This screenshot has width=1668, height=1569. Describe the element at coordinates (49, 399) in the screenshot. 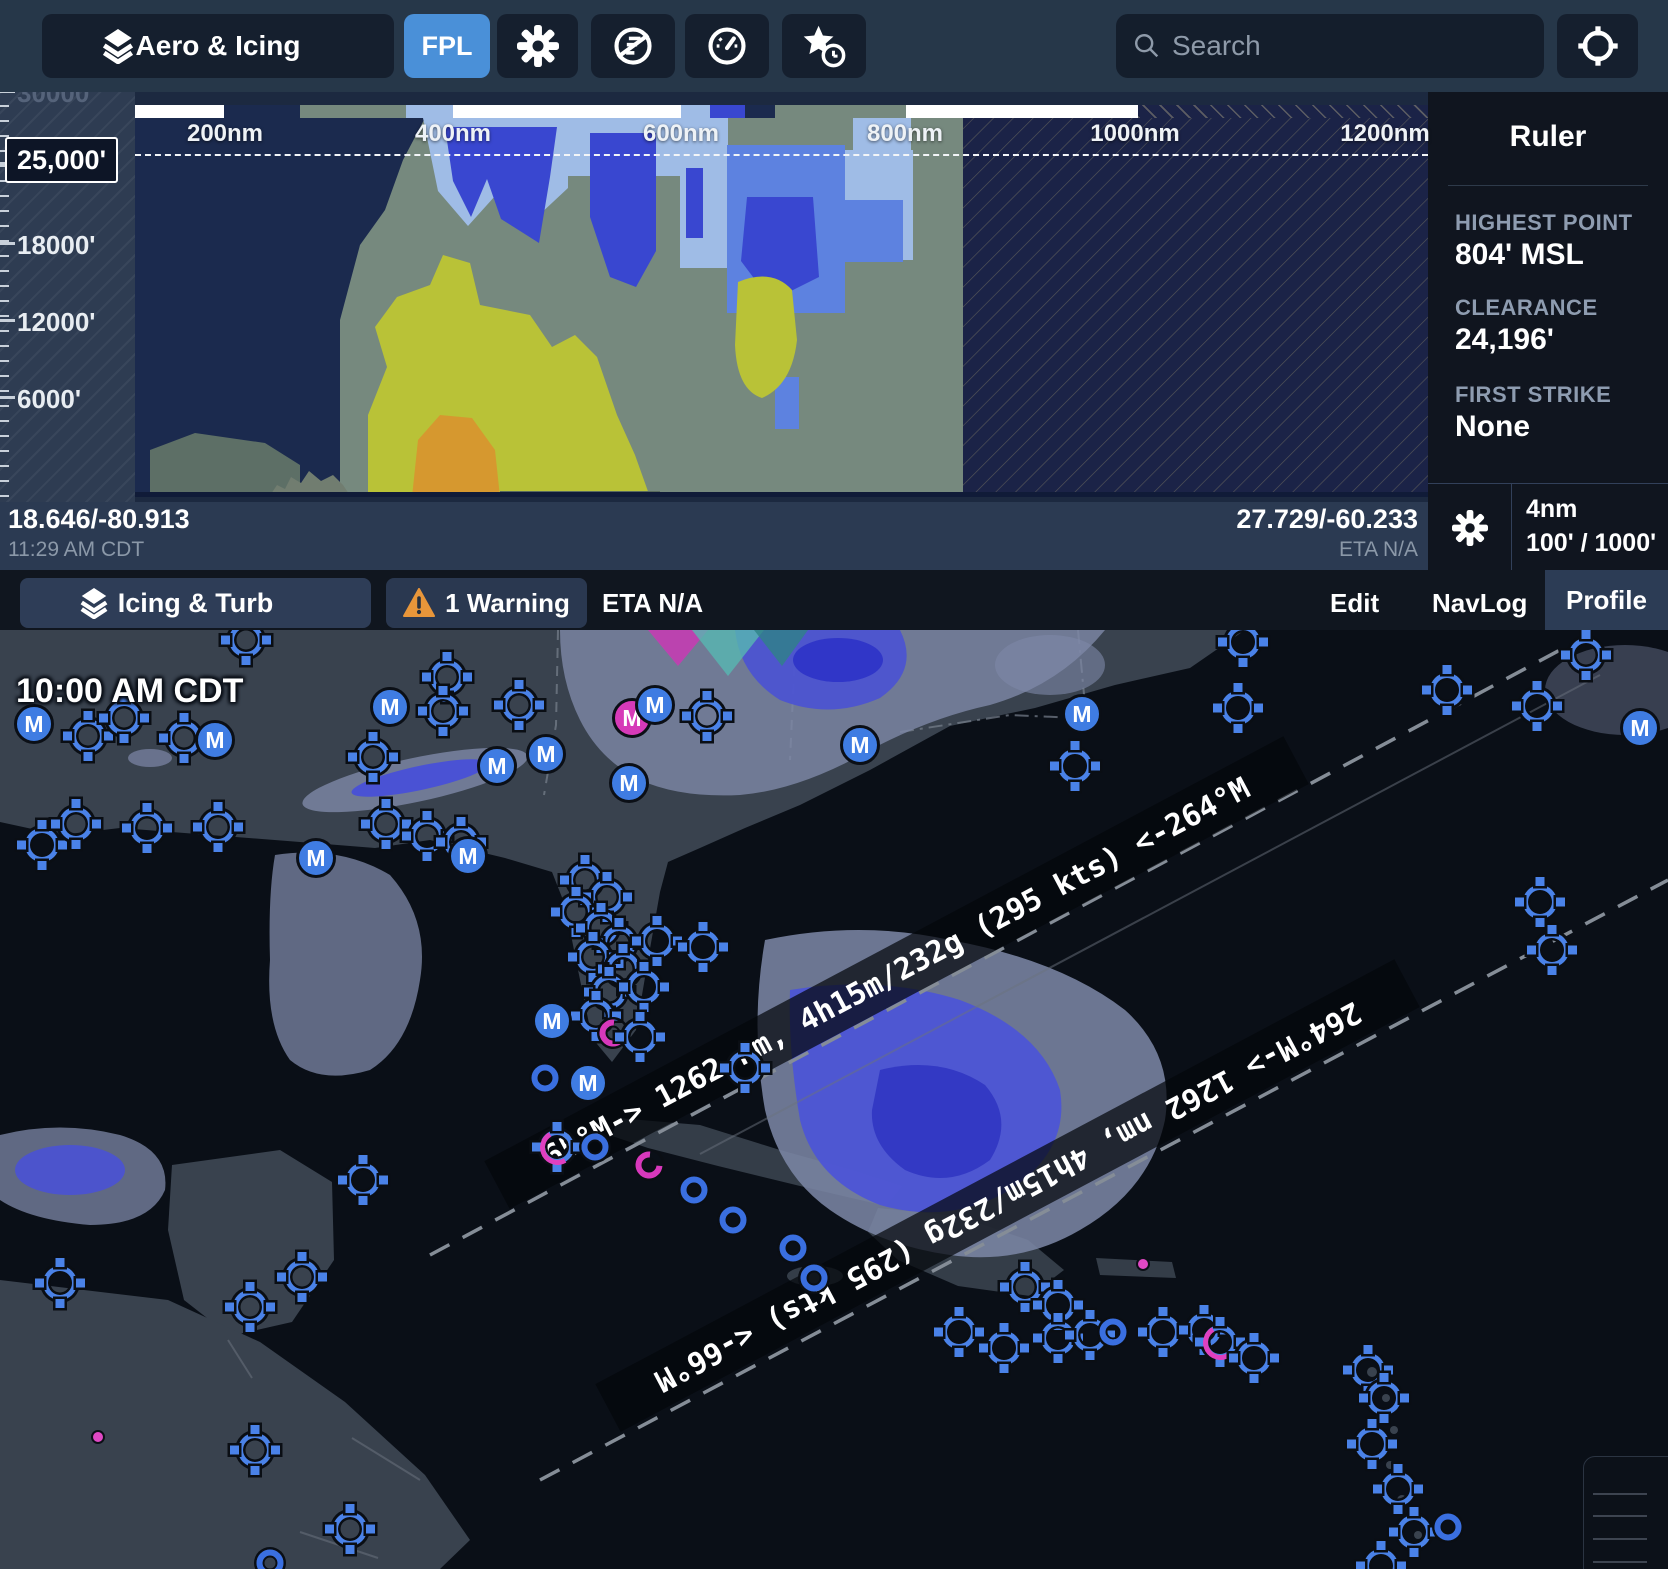

I see `altitude-tick-label: 6000'` at that location.